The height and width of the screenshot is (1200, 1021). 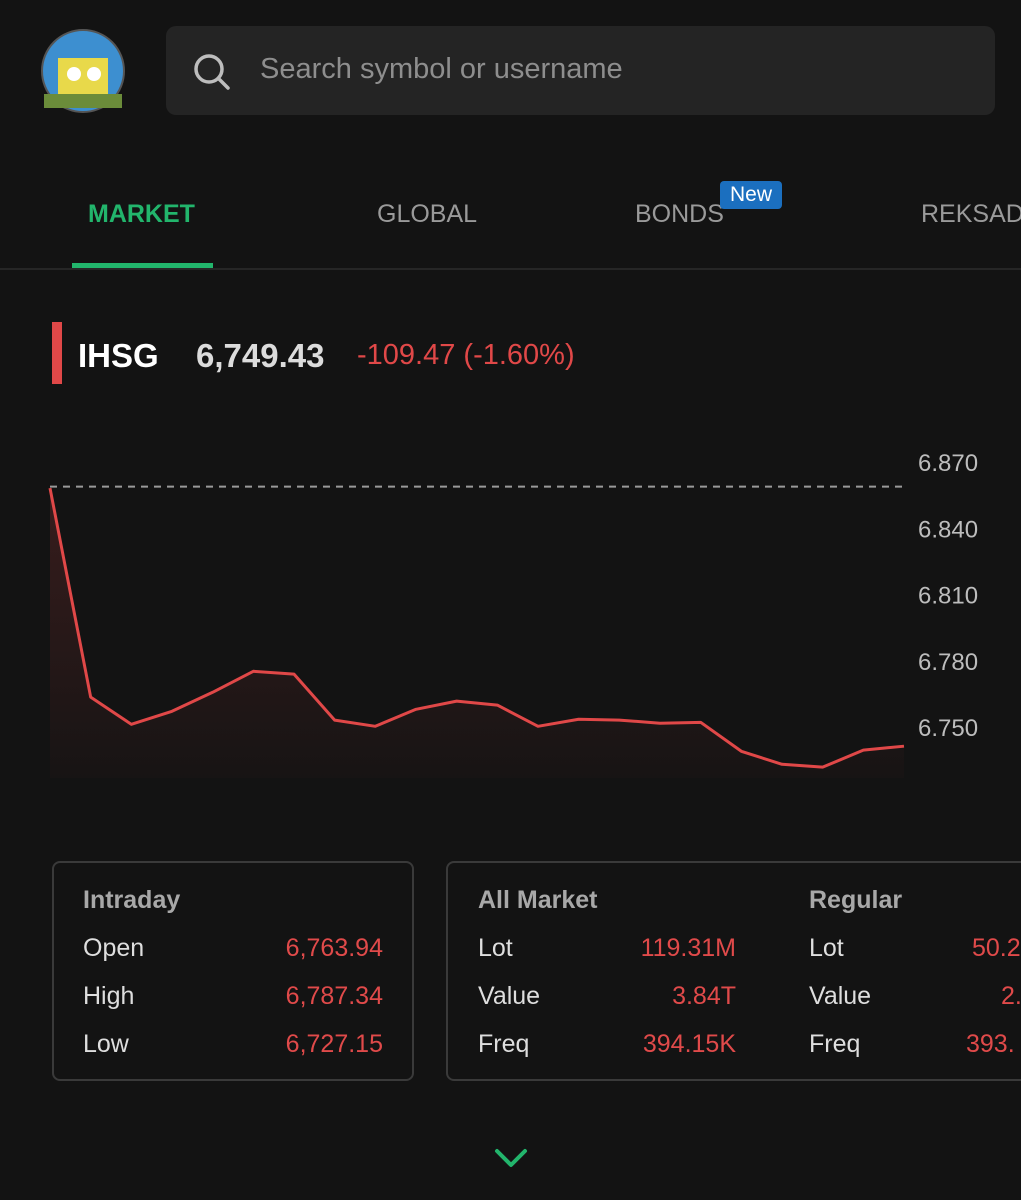 What do you see at coordinates (132, 900) in the screenshot?
I see `stat-title: Intraday` at bounding box center [132, 900].